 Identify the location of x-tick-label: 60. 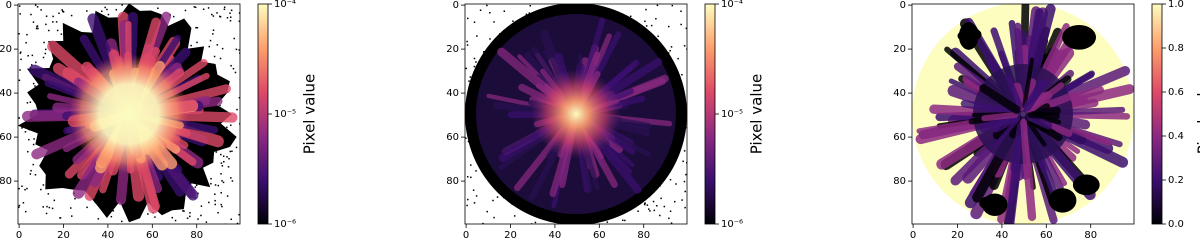
(1046, 235).